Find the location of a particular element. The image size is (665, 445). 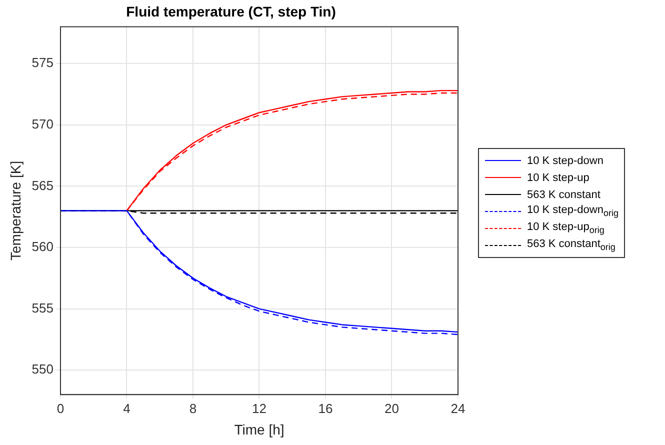

legend-label: 563 K constant$_{orig}$ is located at coordinates (571, 245).